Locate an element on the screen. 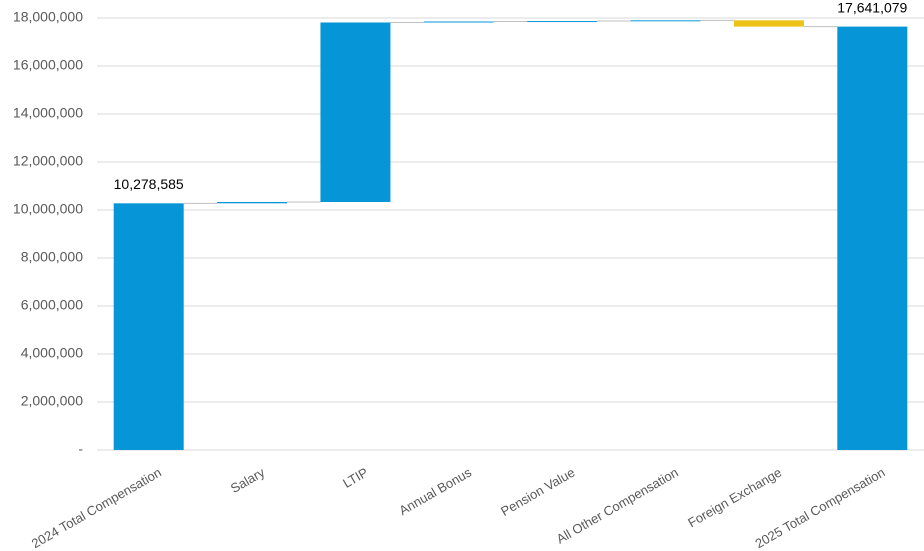  y-tick-label: 10,000,000 is located at coordinates (48, 209).